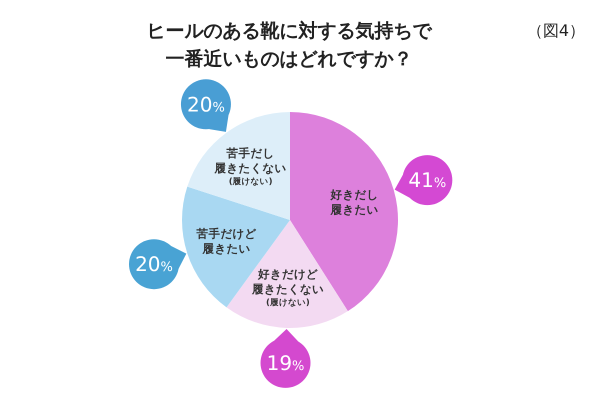  Describe the element at coordinates (289, 45) in the screenshot. I see `title: ヒールのある靴に対する気持ちで一番近いものはどれですか？` at that location.